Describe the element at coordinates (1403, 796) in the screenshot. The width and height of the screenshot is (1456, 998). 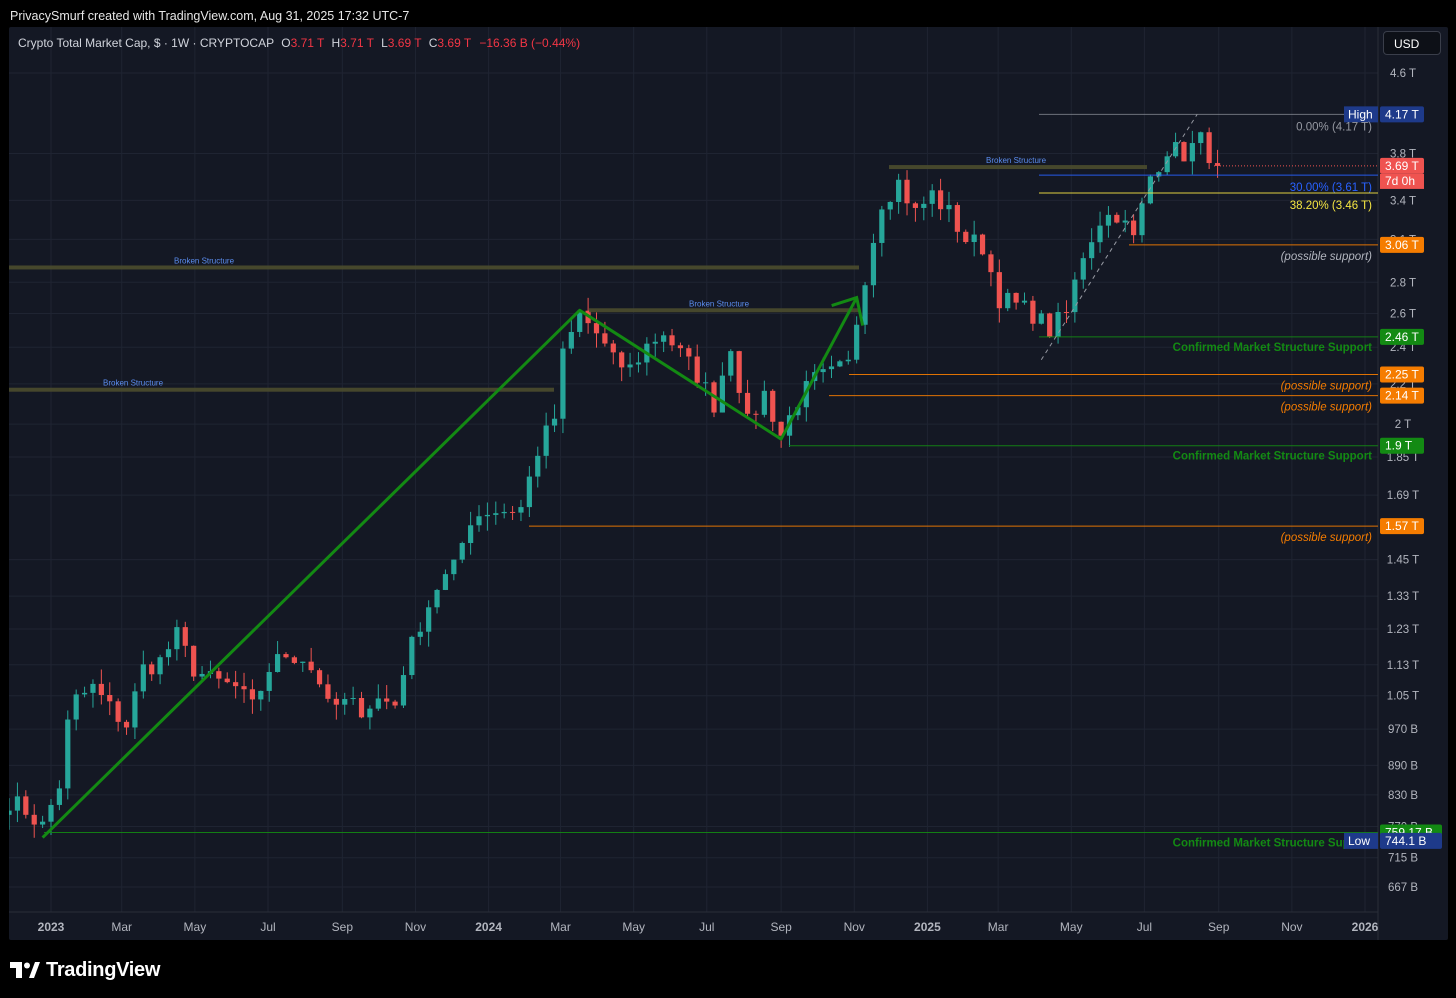
I see `y-tick-label: 830 B` at that location.